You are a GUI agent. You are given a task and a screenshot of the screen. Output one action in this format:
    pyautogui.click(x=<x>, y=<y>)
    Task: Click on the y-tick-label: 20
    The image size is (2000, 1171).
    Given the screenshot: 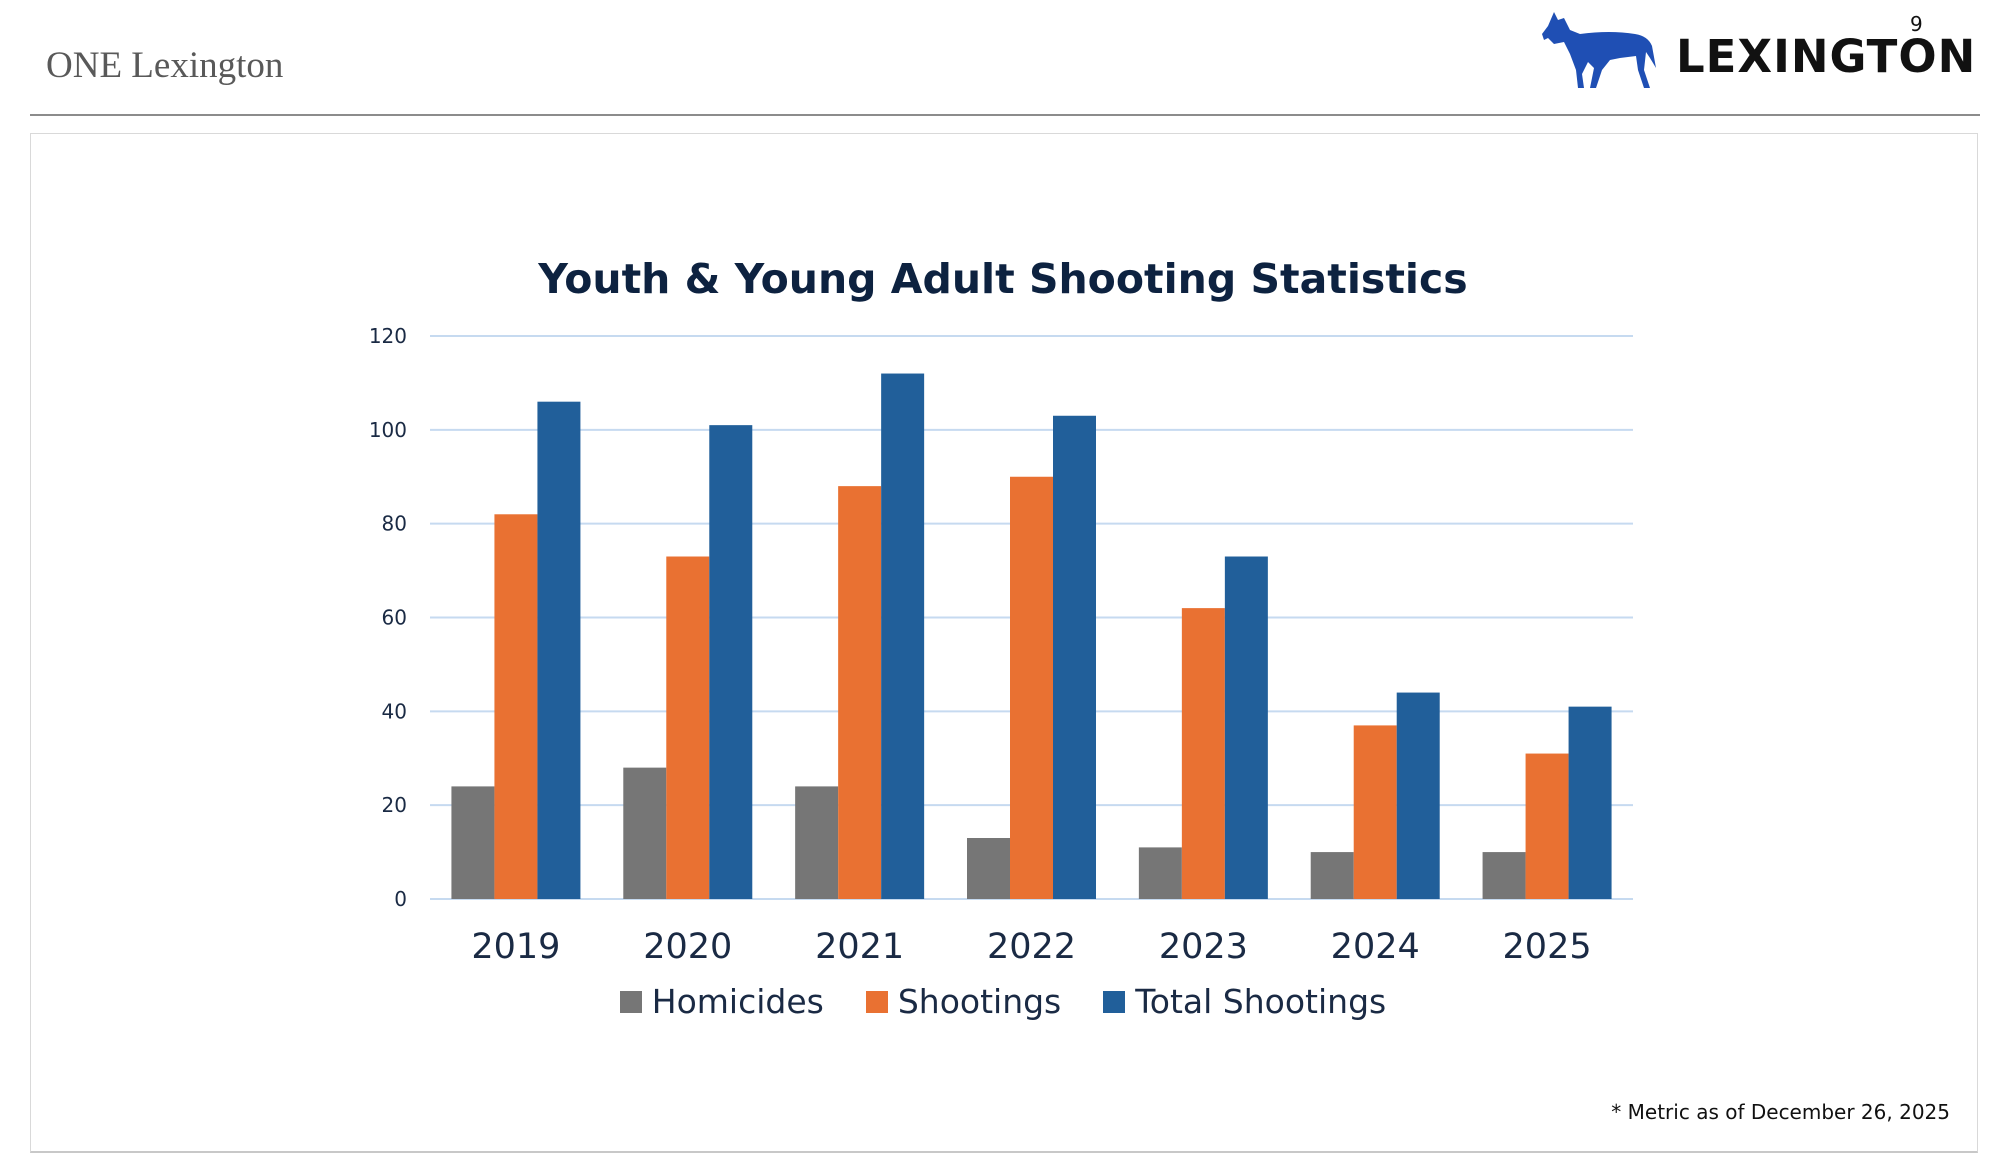 What is the action you would take?
    pyautogui.click(x=394, y=805)
    